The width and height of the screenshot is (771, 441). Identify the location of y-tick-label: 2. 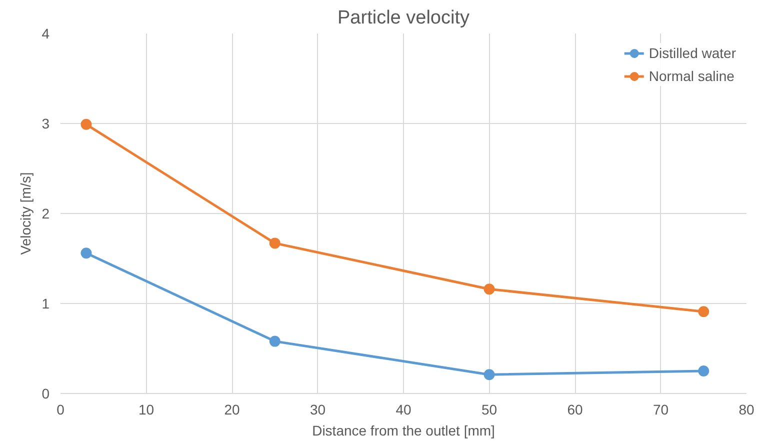
(46, 214).